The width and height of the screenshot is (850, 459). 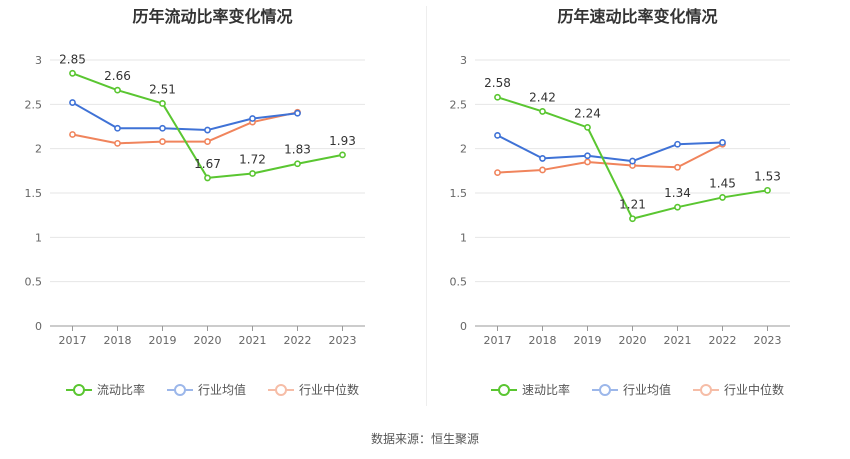 I want to click on legend: 速动比率 行业均值 行业中位数, so click(x=637, y=389).